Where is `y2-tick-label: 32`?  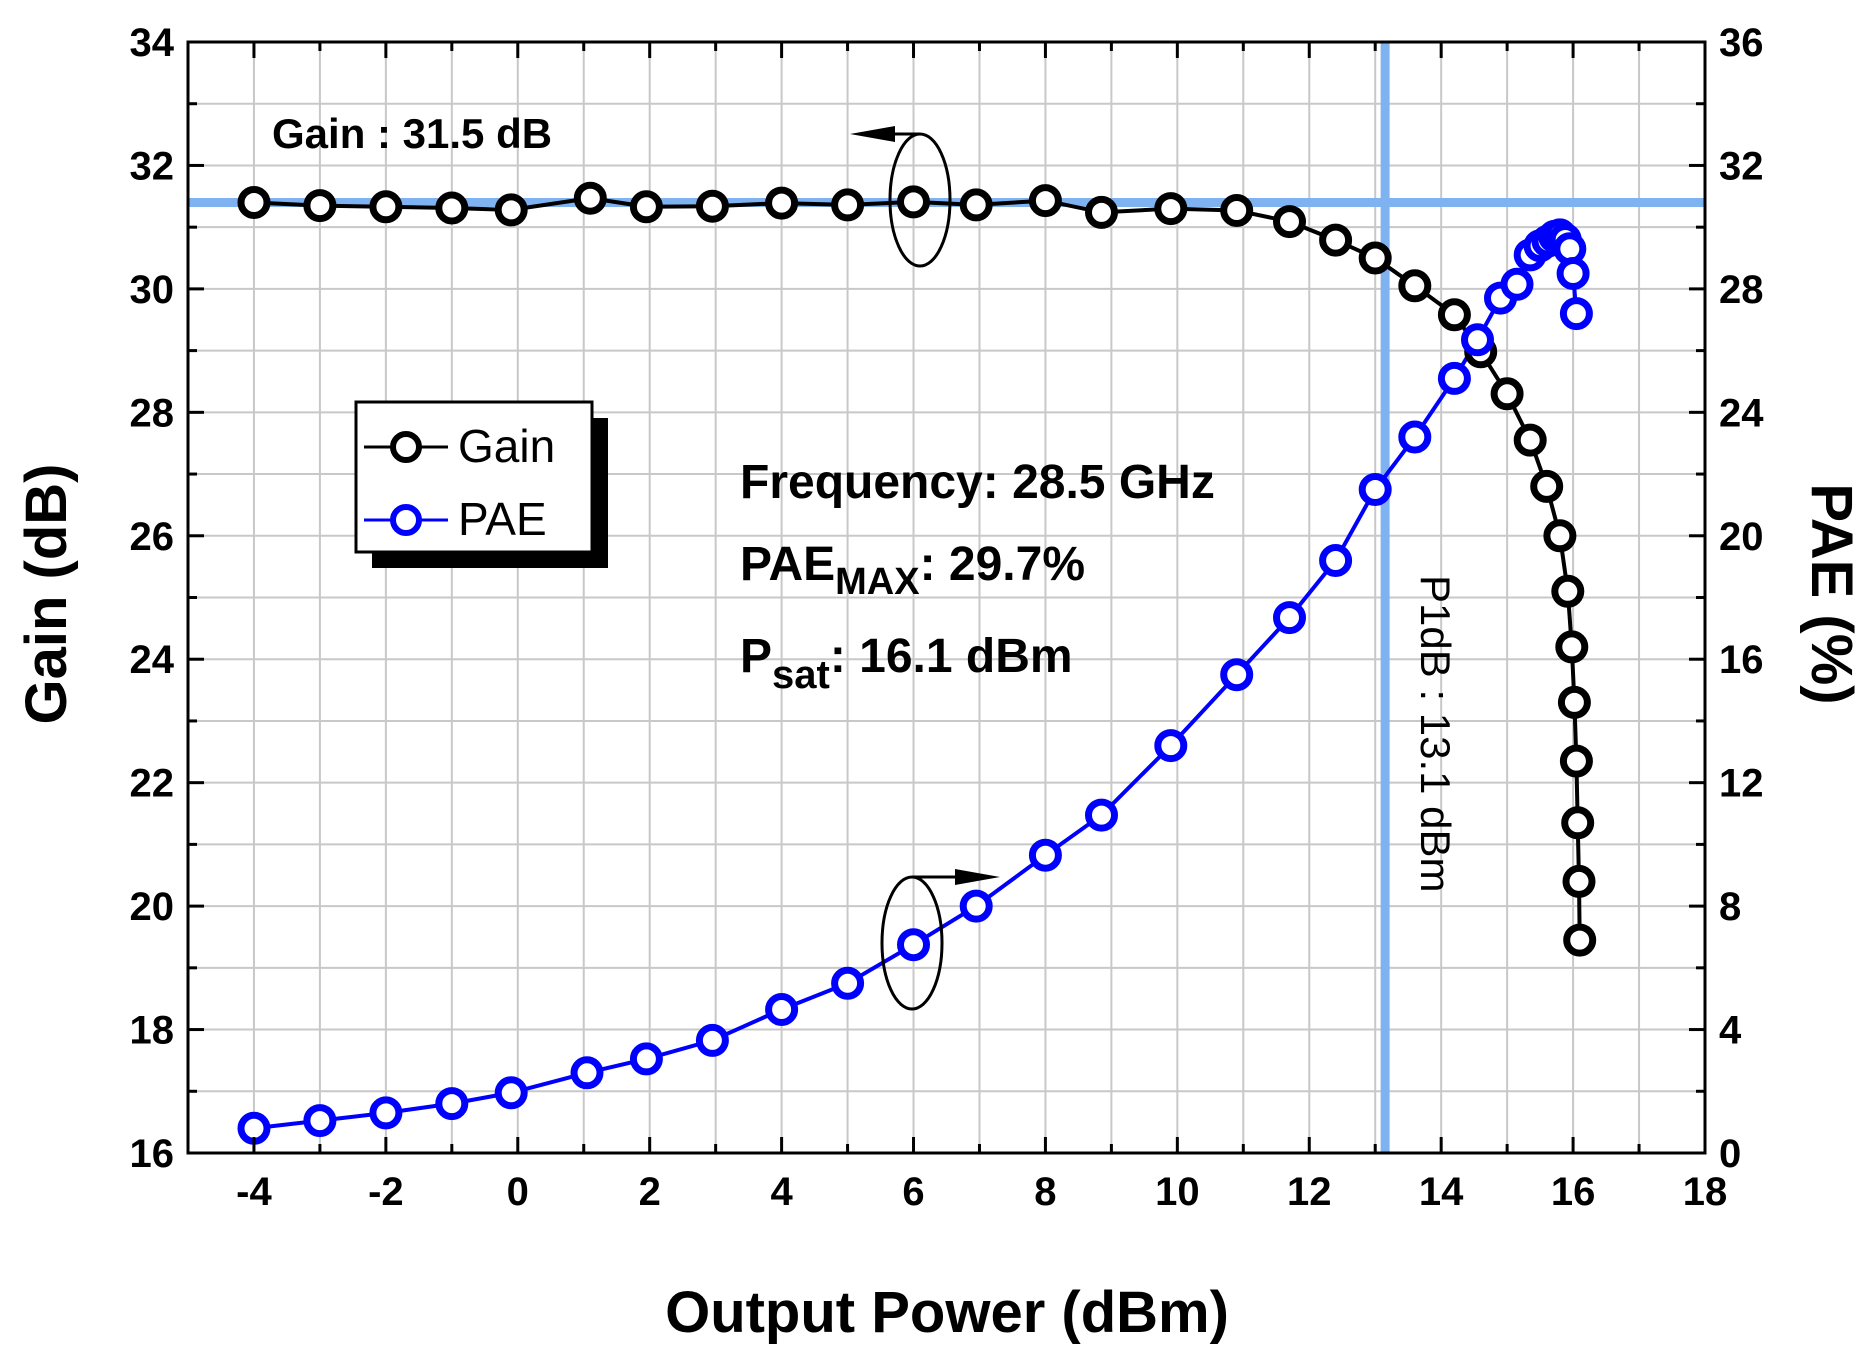
y2-tick-label: 32 is located at coordinates (1741, 166).